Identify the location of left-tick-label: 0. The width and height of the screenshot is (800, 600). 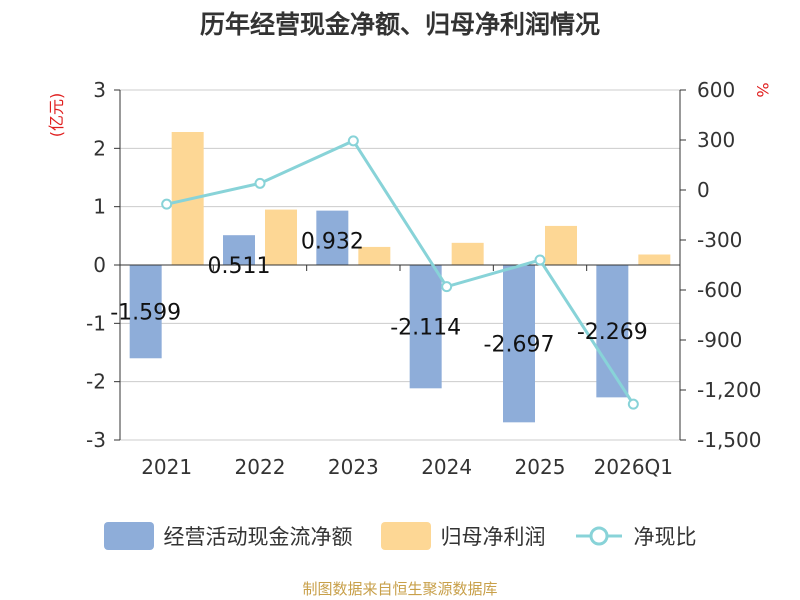
(99, 265).